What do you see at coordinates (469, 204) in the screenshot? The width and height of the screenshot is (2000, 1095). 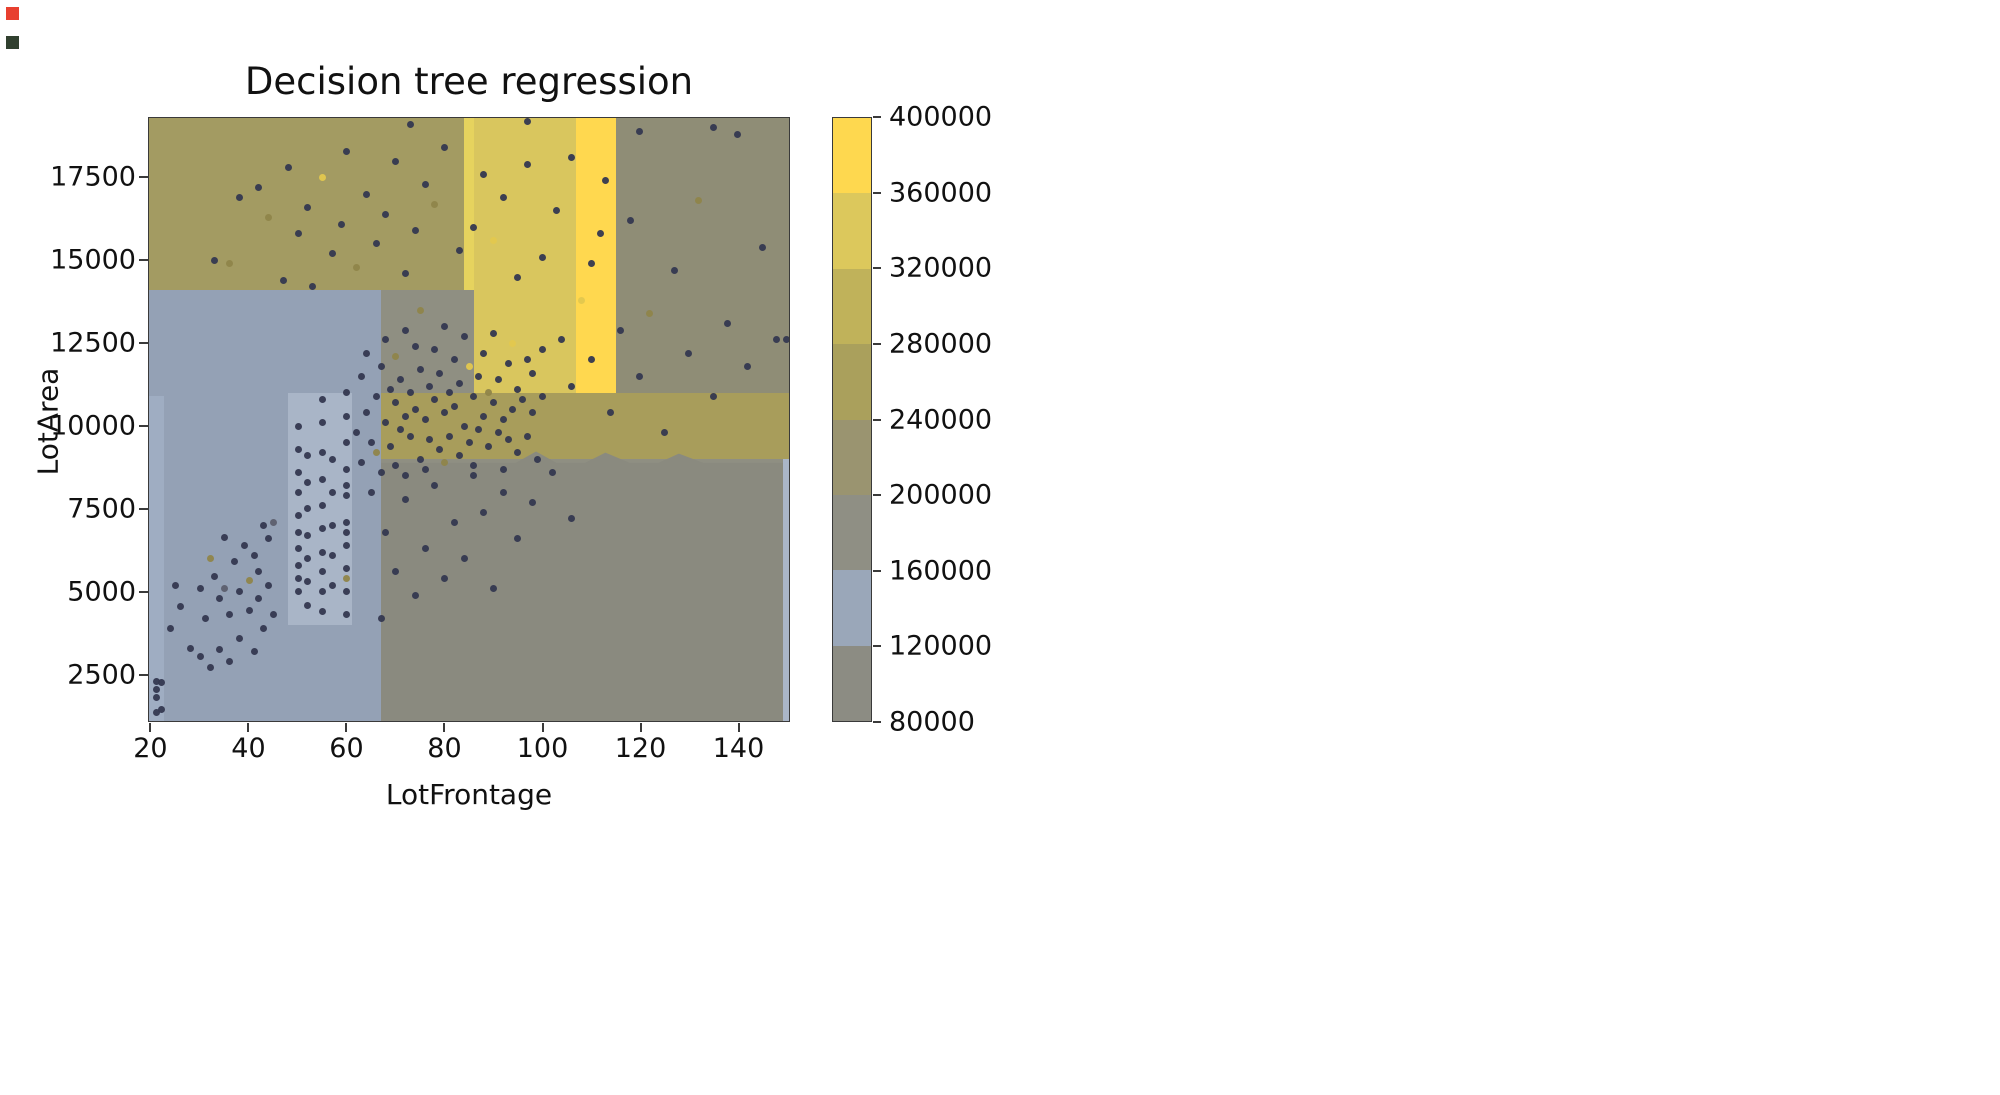 I see `region-pale-yellow-line` at bounding box center [469, 204].